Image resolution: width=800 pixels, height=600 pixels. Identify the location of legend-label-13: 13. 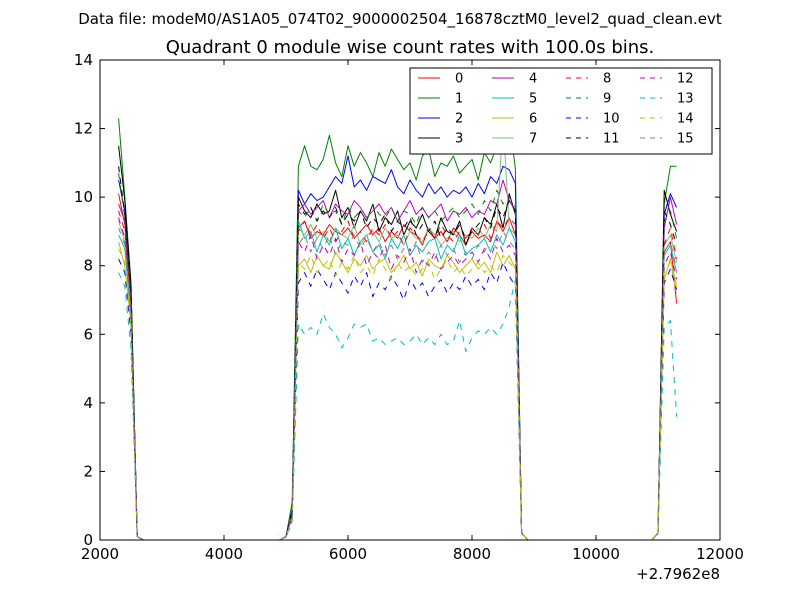
(685, 99).